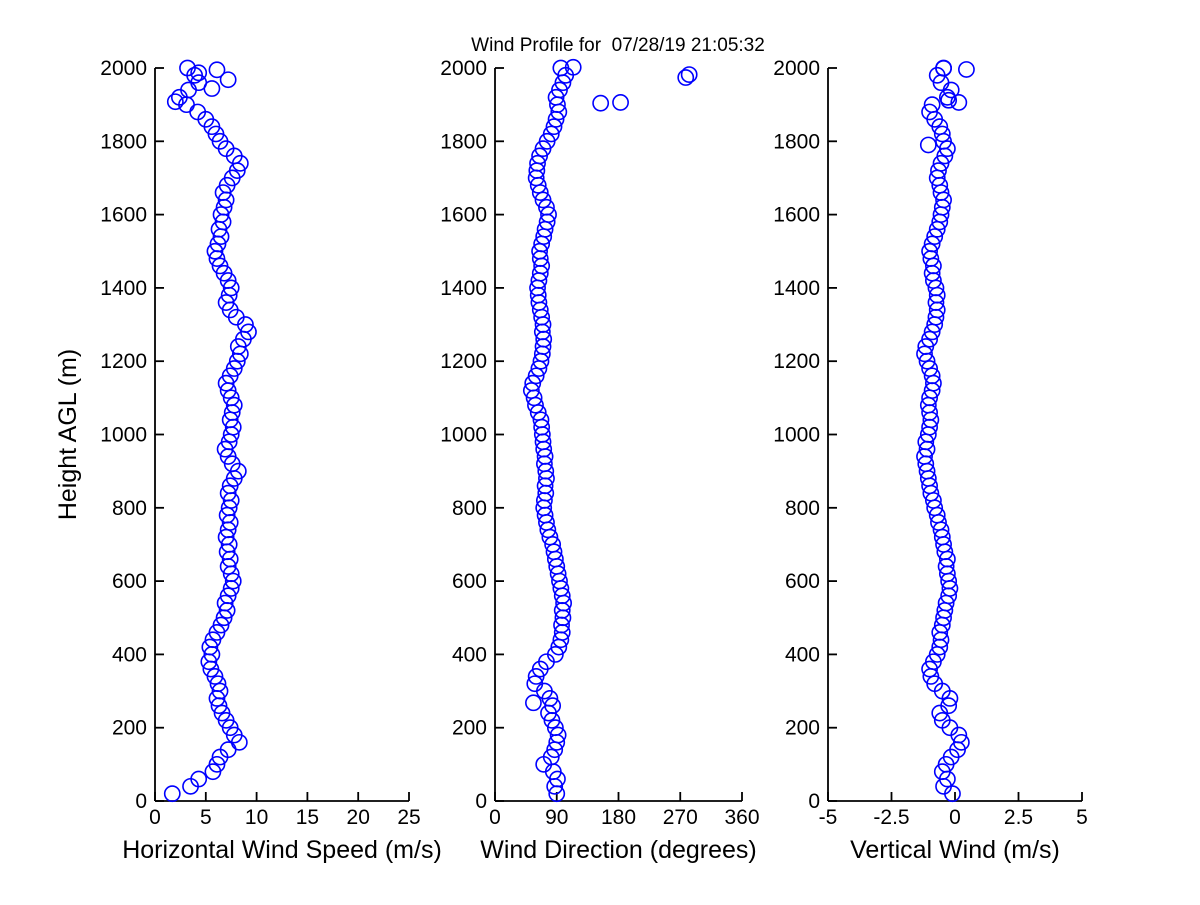 The width and height of the screenshot is (1200, 905). I want to click on x-tick-label: 2.5, so click(1018, 817).